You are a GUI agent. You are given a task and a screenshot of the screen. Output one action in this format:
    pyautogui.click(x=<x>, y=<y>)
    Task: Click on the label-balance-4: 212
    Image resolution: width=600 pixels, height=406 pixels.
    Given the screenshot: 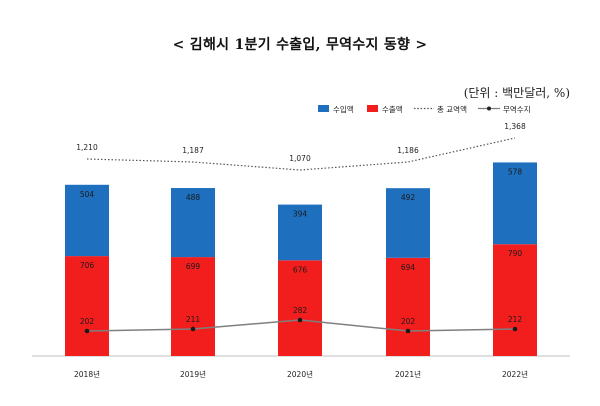 What is the action you would take?
    pyautogui.click(x=515, y=319)
    